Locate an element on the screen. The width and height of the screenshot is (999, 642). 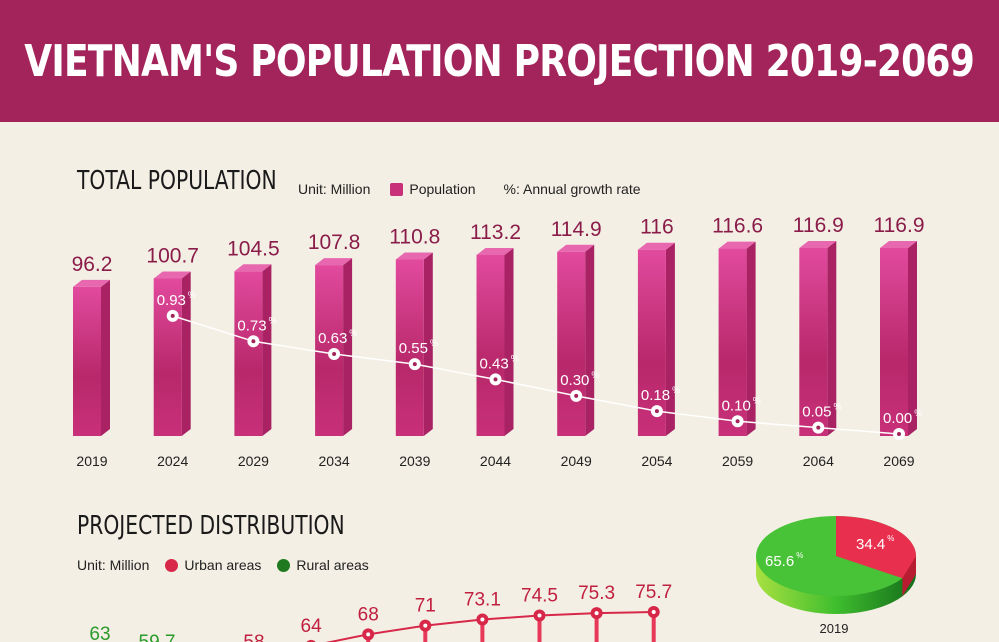
urban-value-label: 71 is located at coordinates (425, 606).